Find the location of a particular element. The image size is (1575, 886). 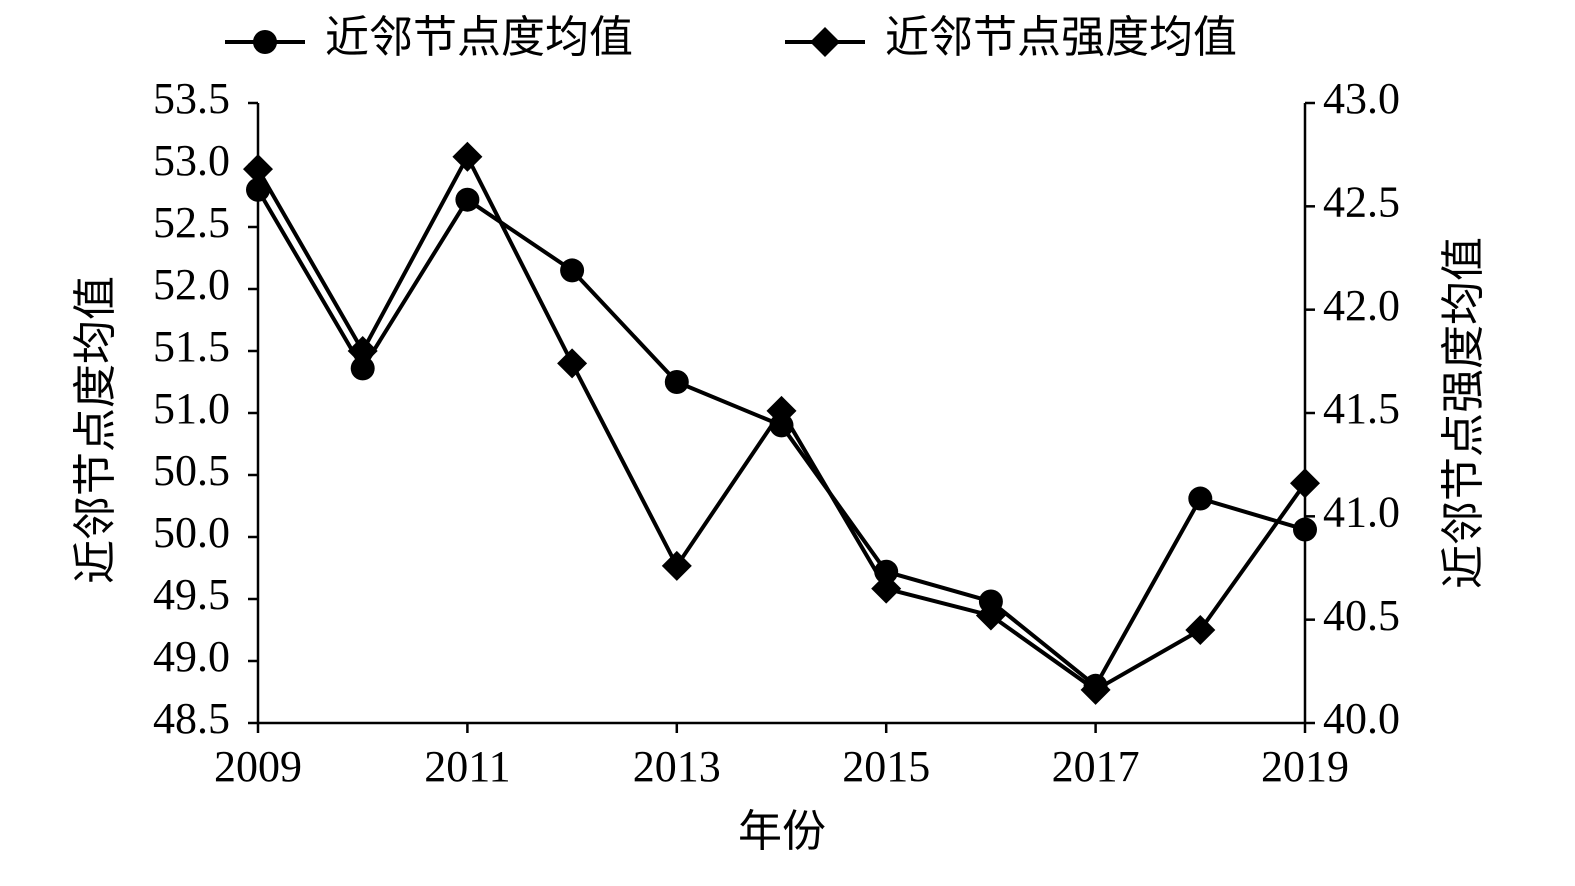

legend-label: 近邻节点度均值 is located at coordinates (479, 37).